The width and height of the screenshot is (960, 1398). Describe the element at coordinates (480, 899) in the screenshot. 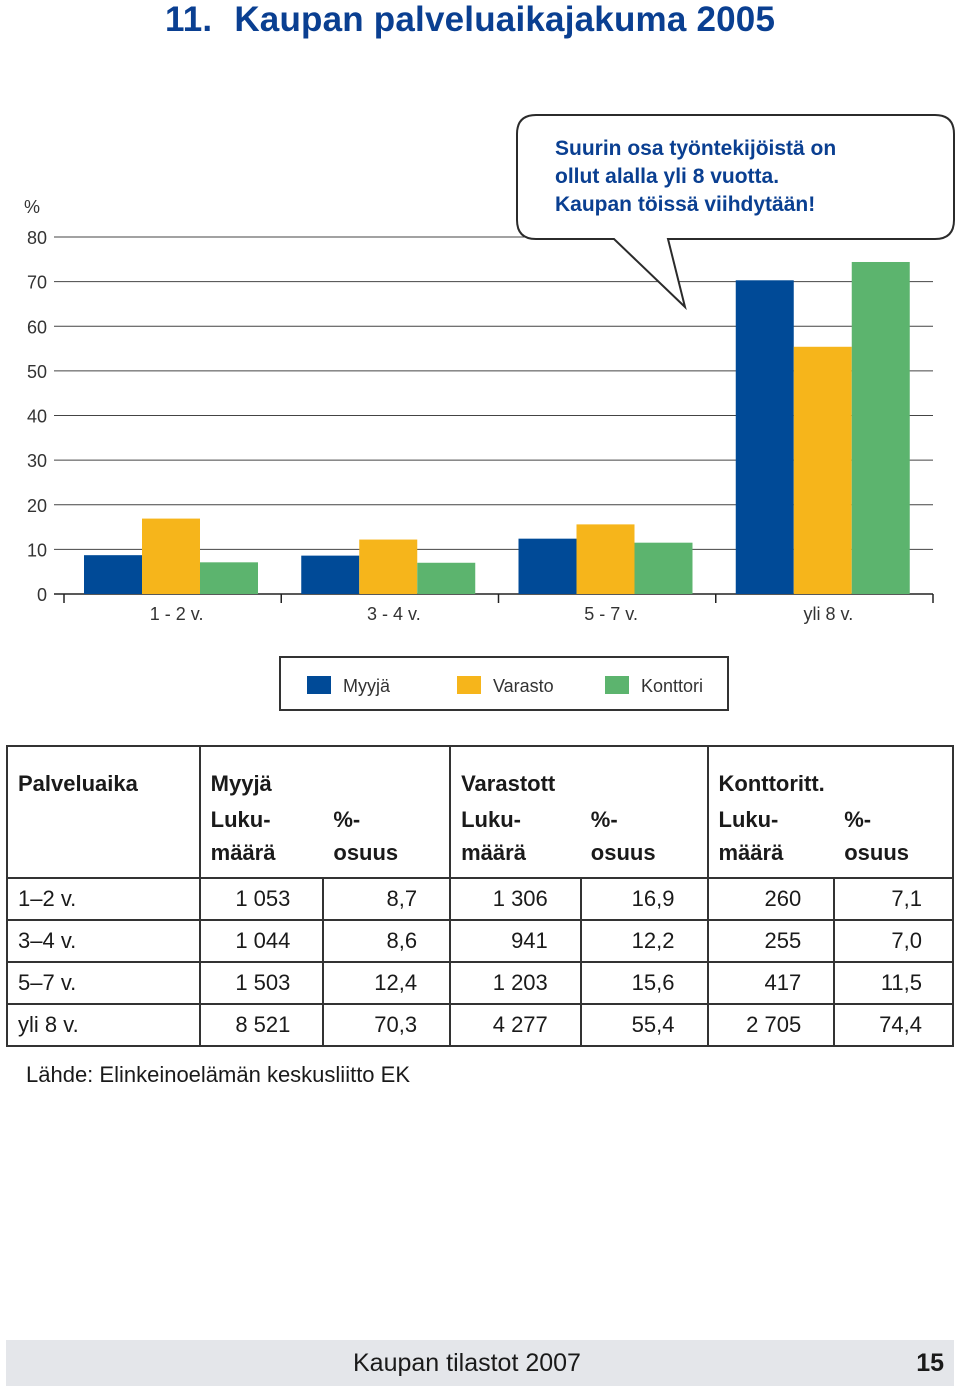

I see `table-row: 1–2 v. 1 053 8,7 1 306 16,9 260 7,1` at that location.